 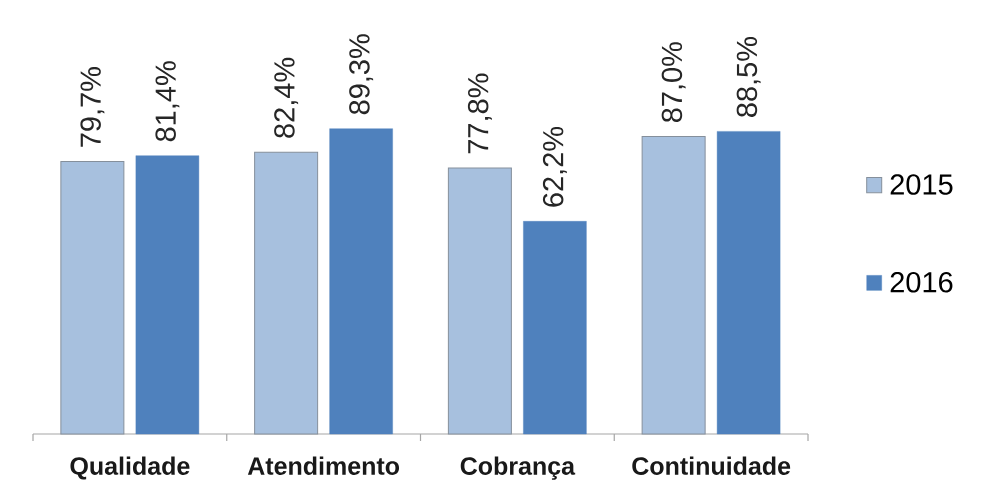 What do you see at coordinates (361, 74) in the screenshot?
I see `data-label: 89,3%` at bounding box center [361, 74].